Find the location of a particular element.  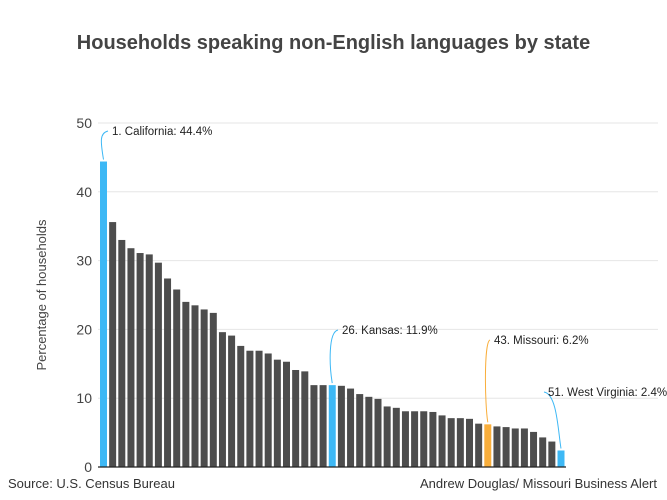

credit-note: Andrew Douglas/ Missouri Business Alert is located at coordinates (538, 483).